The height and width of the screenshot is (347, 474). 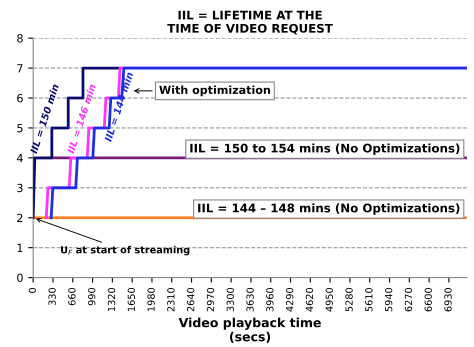 I want to click on x-tick-label: 3630, so click(x=250, y=300).